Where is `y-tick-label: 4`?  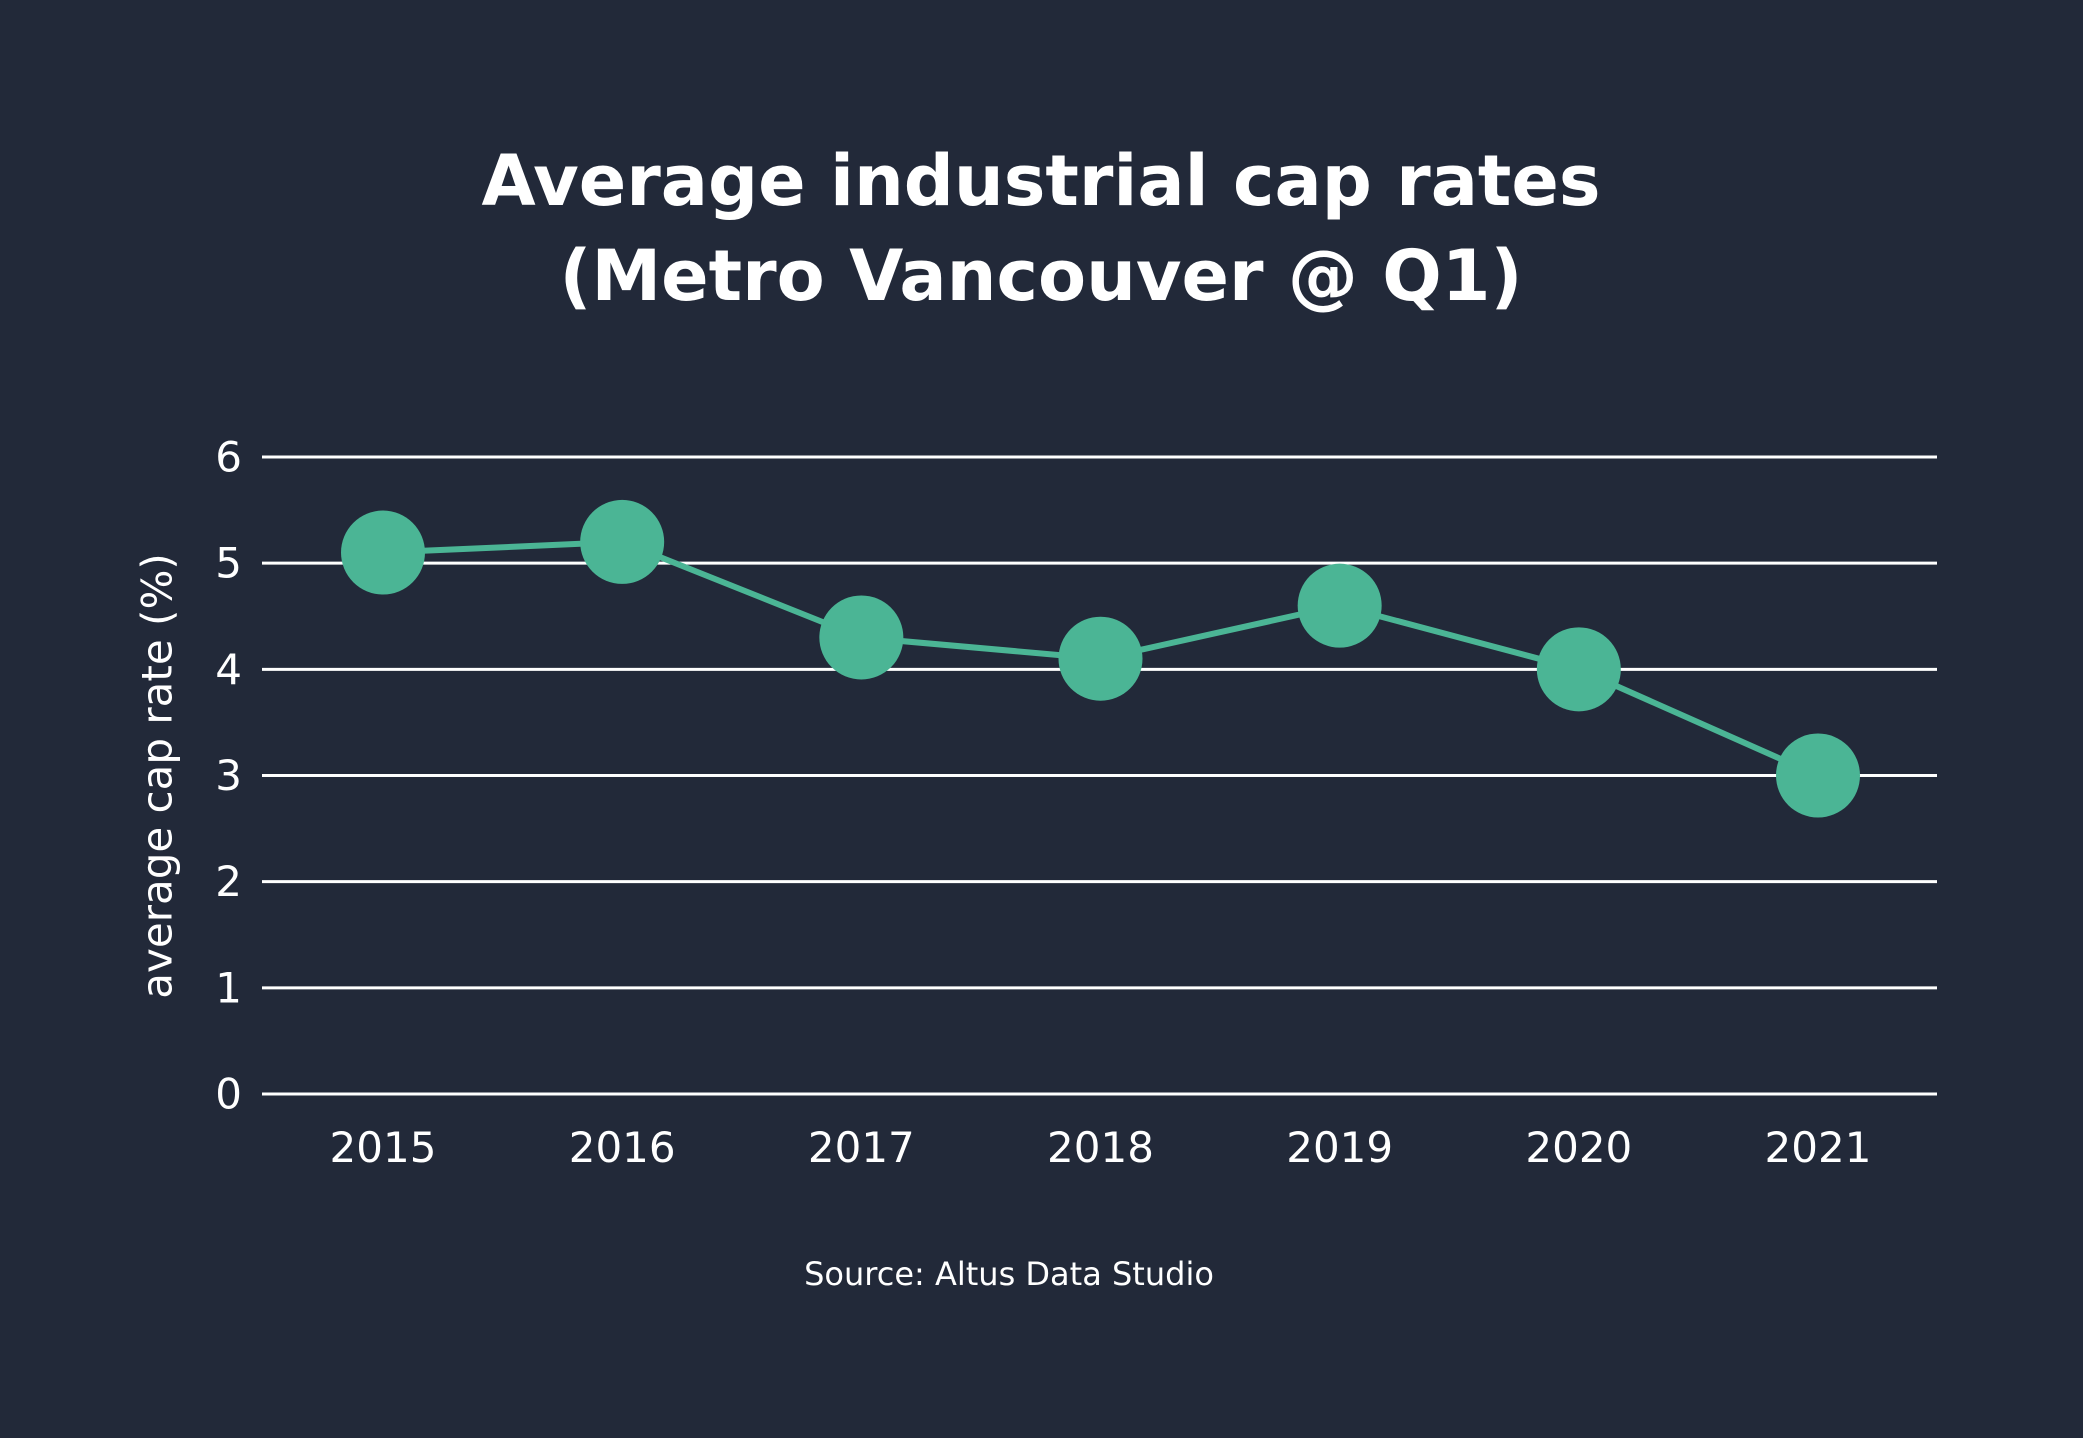
y-tick-label: 4 is located at coordinates (228, 669).